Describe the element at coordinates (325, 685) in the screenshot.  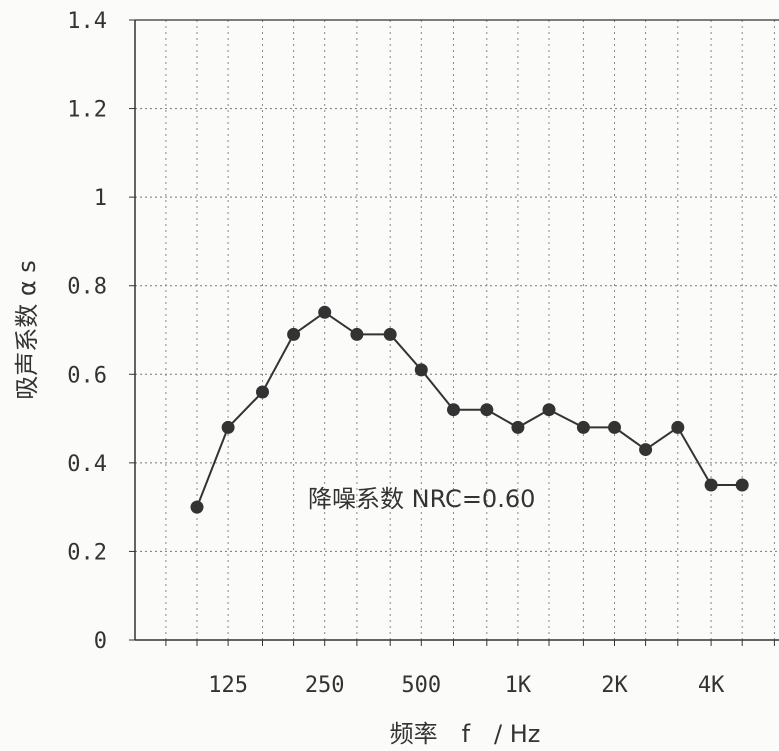
I see `x-tick-label: 250` at that location.